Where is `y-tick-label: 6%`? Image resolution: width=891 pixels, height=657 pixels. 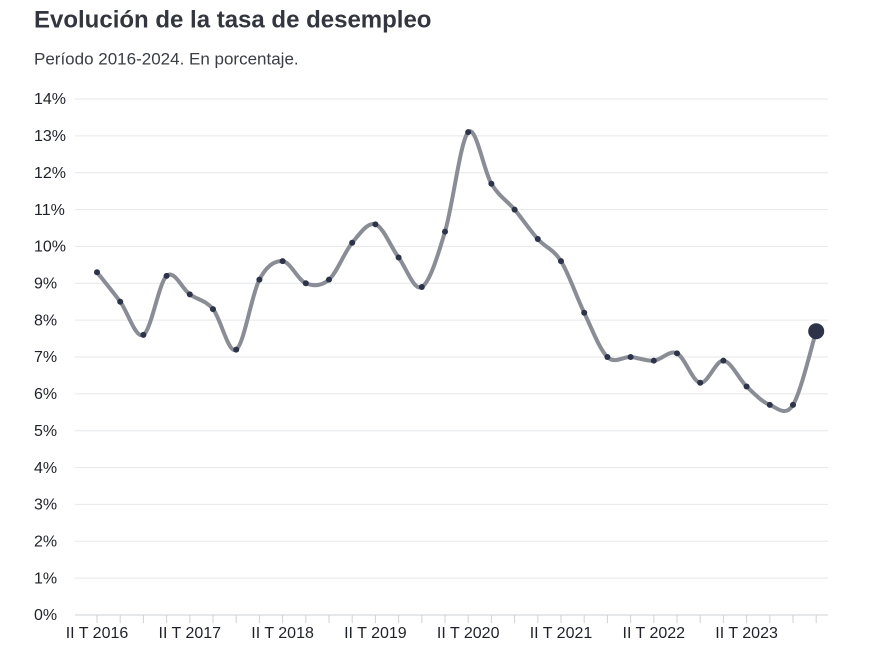 y-tick-label: 6% is located at coordinates (45, 394).